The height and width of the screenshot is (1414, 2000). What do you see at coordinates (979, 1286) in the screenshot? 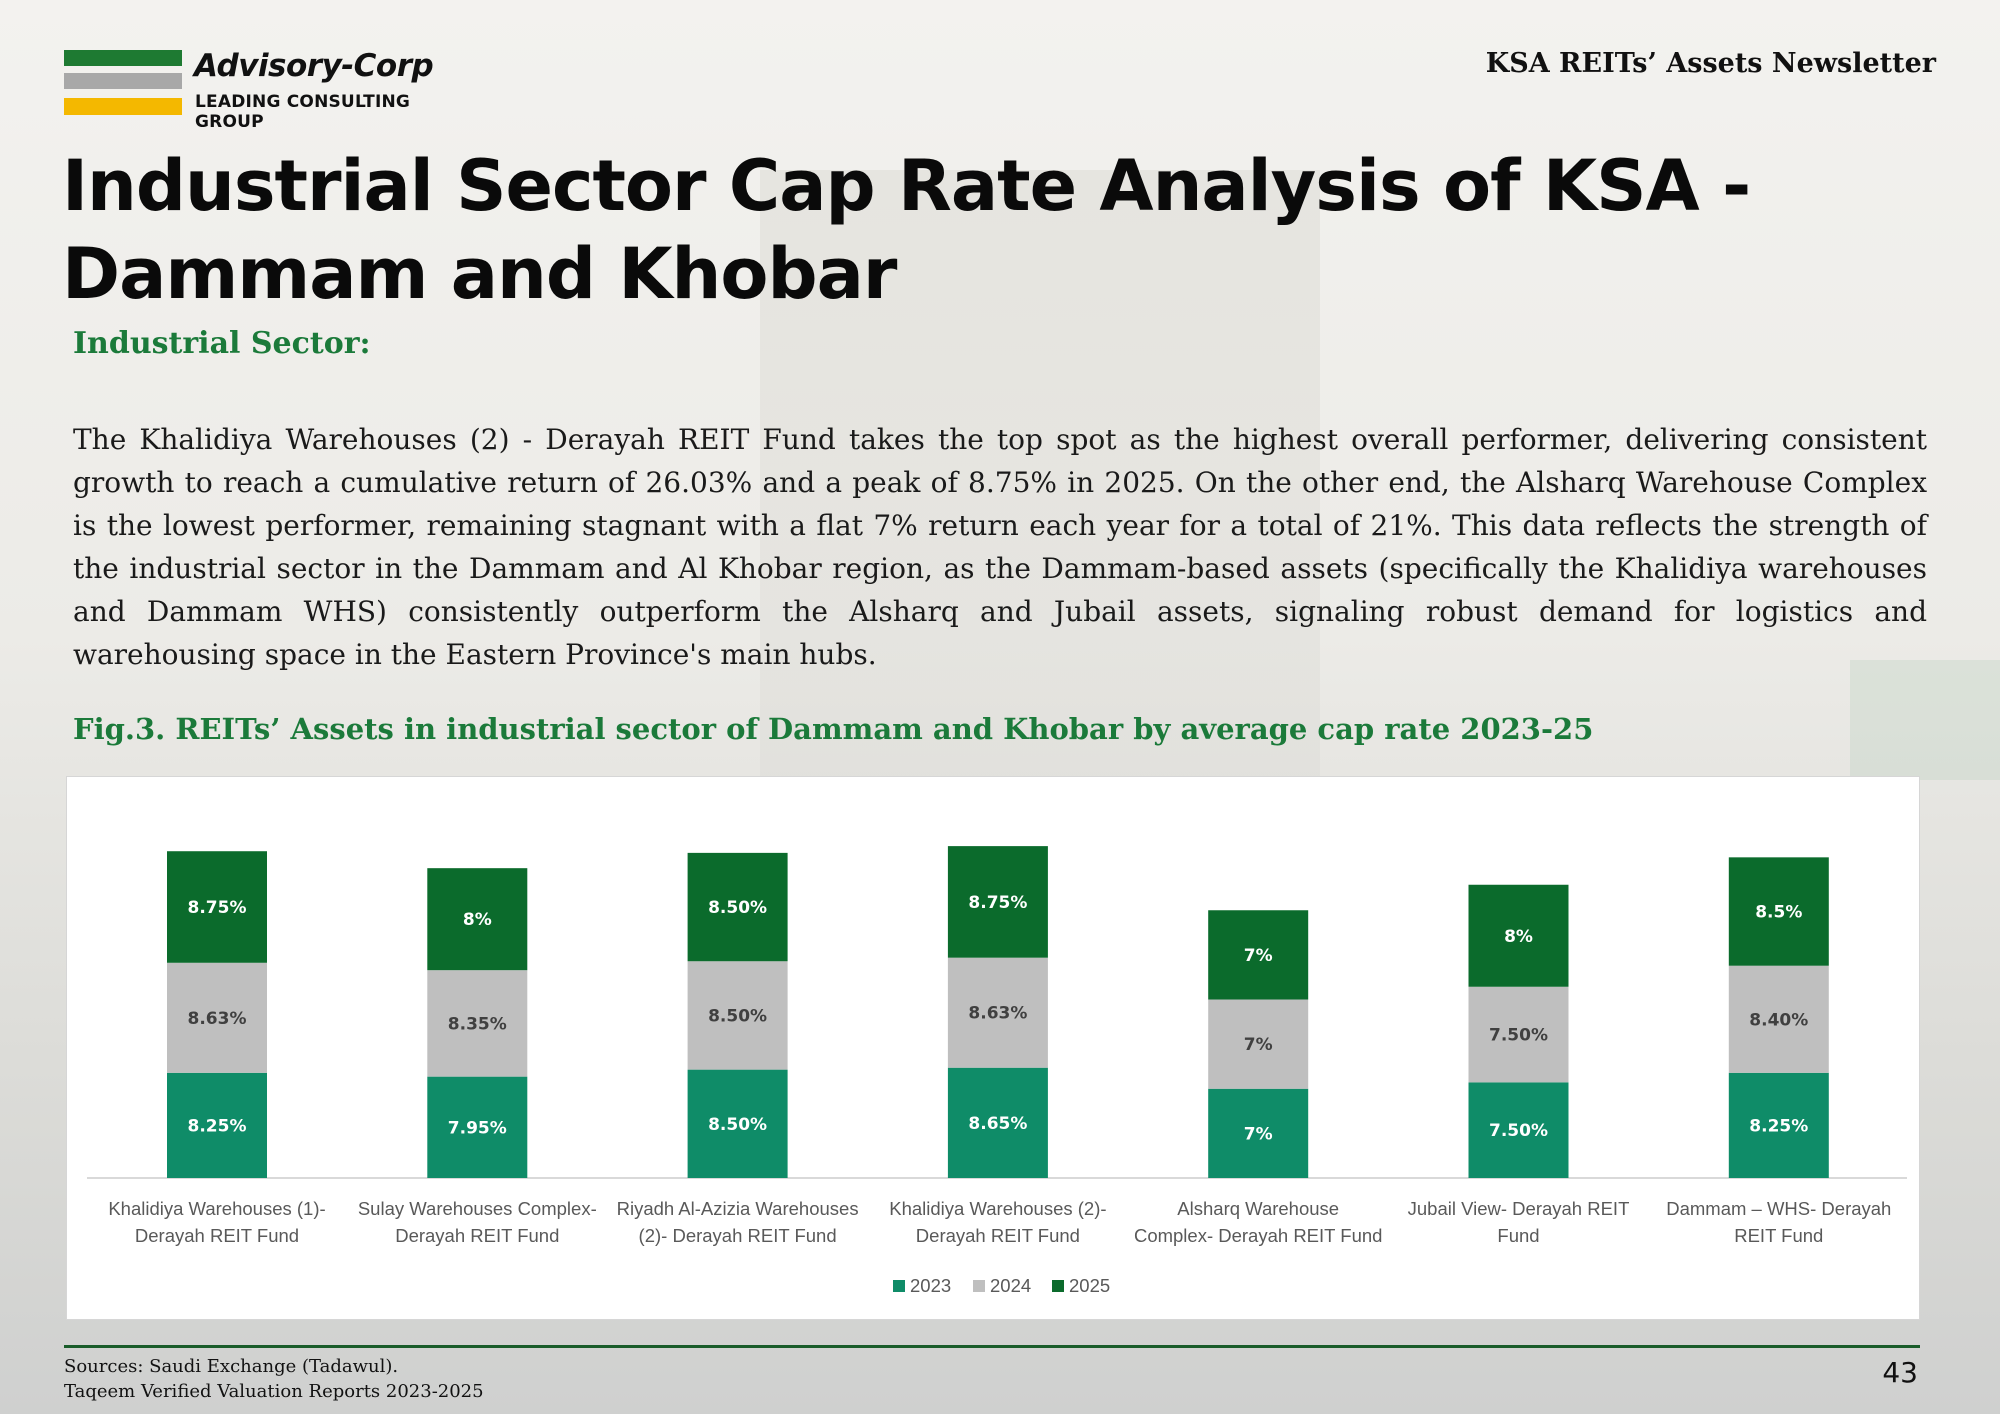
I see `legend-swatch-2024` at bounding box center [979, 1286].